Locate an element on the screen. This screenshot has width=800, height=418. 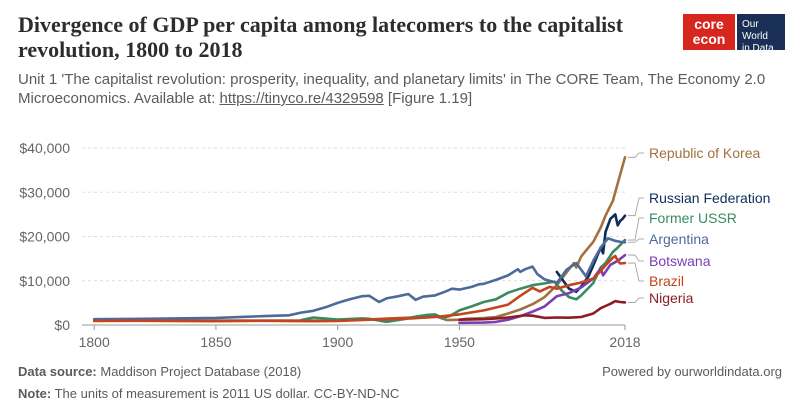
owid-logo: Our World in Data is located at coordinates (761, 34).